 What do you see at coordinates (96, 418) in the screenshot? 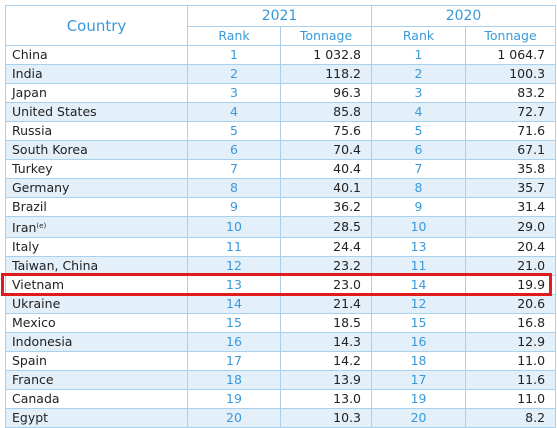
I see `country-cell: Egypt` at bounding box center [96, 418].